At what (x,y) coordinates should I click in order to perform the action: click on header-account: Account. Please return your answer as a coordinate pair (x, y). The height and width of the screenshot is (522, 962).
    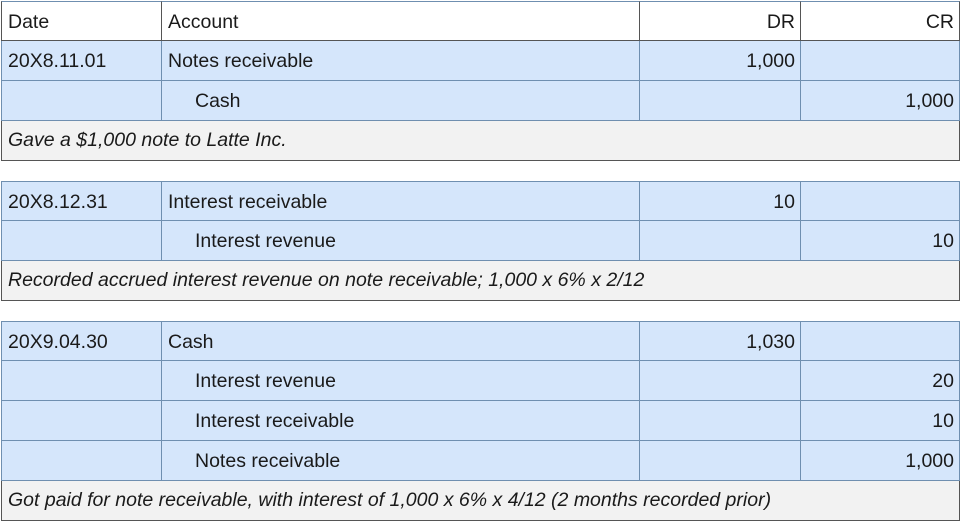
    Looking at the image, I should click on (401, 21).